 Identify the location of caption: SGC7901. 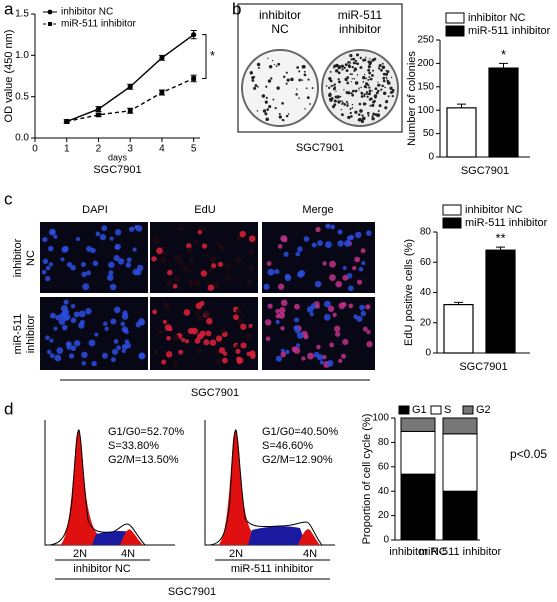
(117, 170).